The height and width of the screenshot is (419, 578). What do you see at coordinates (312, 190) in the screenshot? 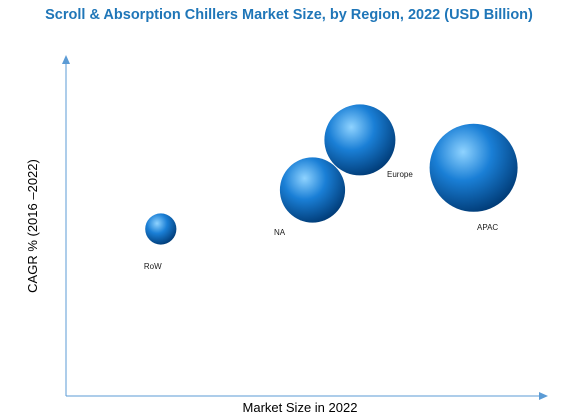
I see `bubble-na` at bounding box center [312, 190].